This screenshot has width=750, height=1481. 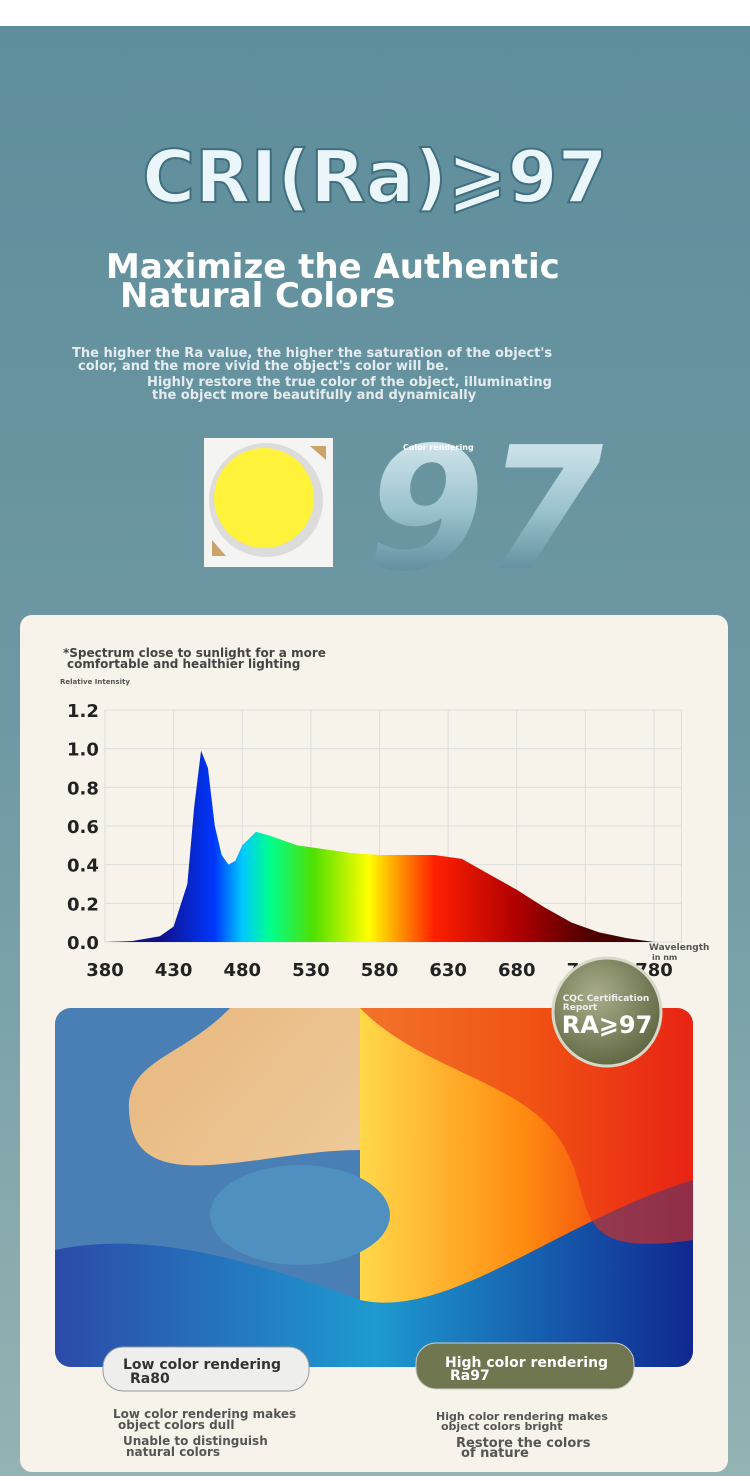 What do you see at coordinates (150, 1379) in the screenshot?
I see `button-text: Ra80` at bounding box center [150, 1379].